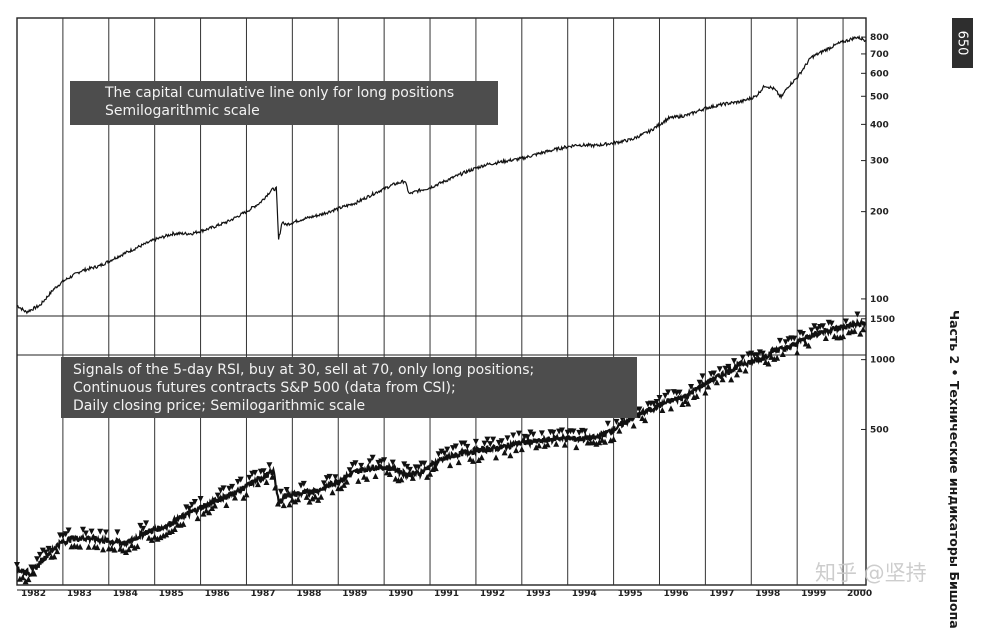 The width and height of the screenshot is (997, 629). Describe the element at coordinates (954, 469) in the screenshot. I see `side-caption: Часть 2 • Технические индикаторы Бишопа` at that location.